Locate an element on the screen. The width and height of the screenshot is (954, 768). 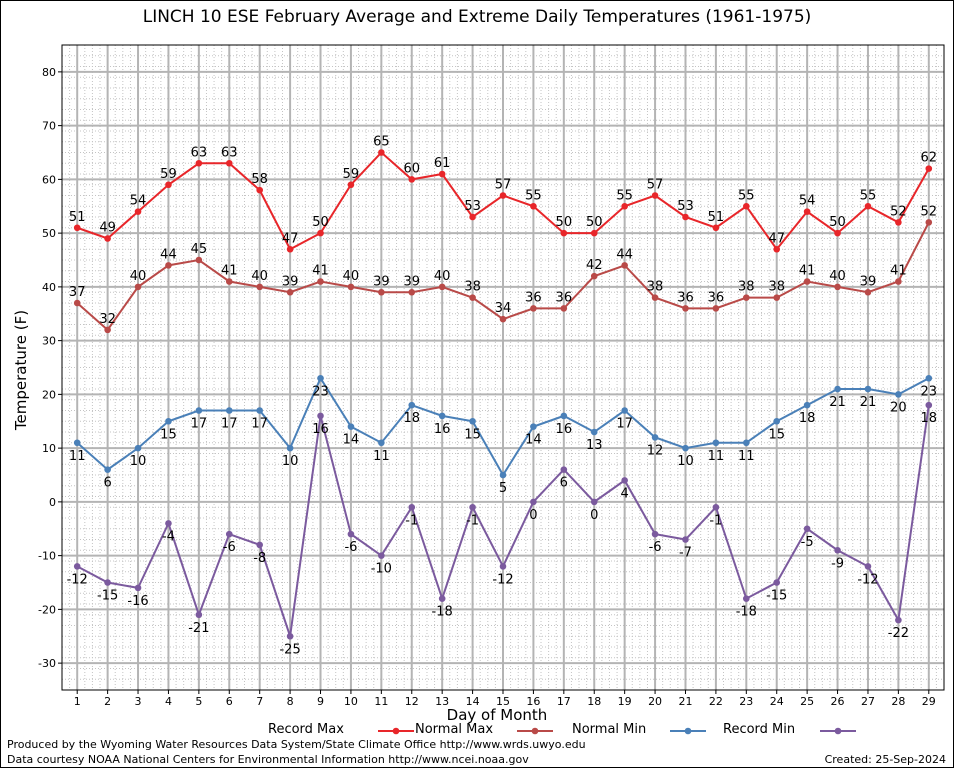
legend-label: Normal Min is located at coordinates (609, 729).